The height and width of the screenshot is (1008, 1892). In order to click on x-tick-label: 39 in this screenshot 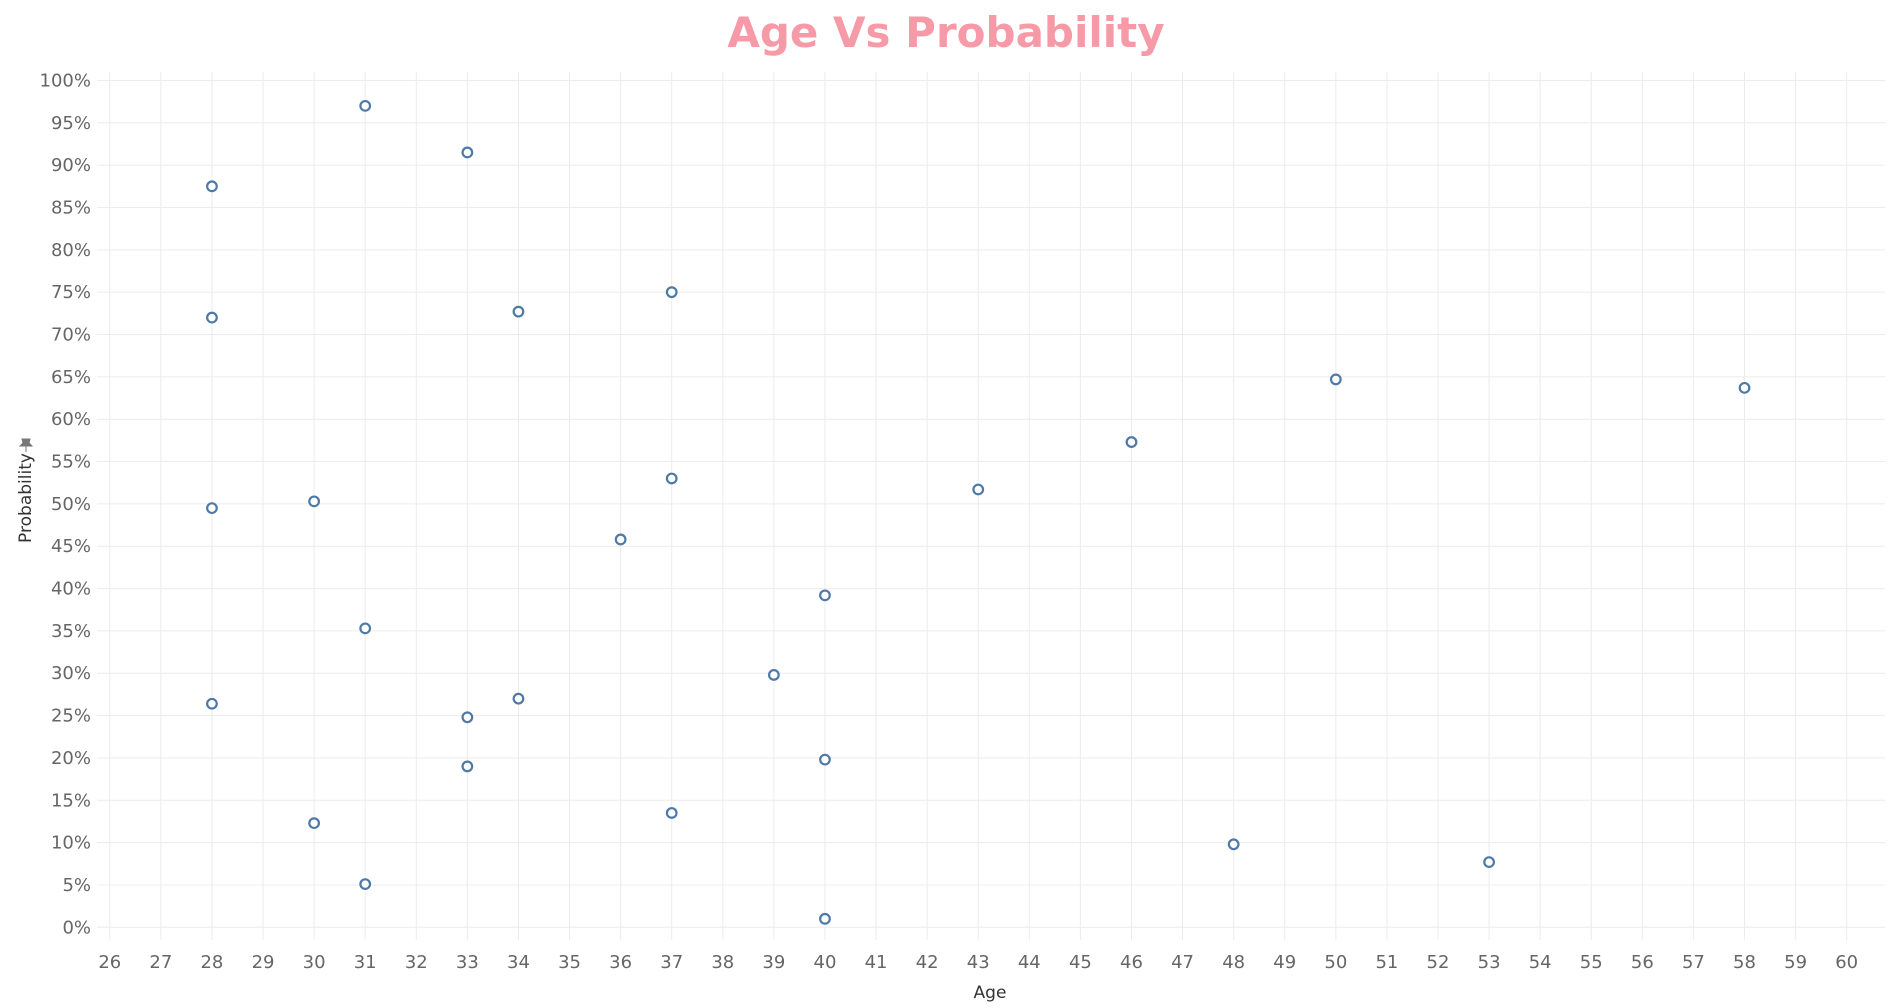, I will do `click(773, 962)`.